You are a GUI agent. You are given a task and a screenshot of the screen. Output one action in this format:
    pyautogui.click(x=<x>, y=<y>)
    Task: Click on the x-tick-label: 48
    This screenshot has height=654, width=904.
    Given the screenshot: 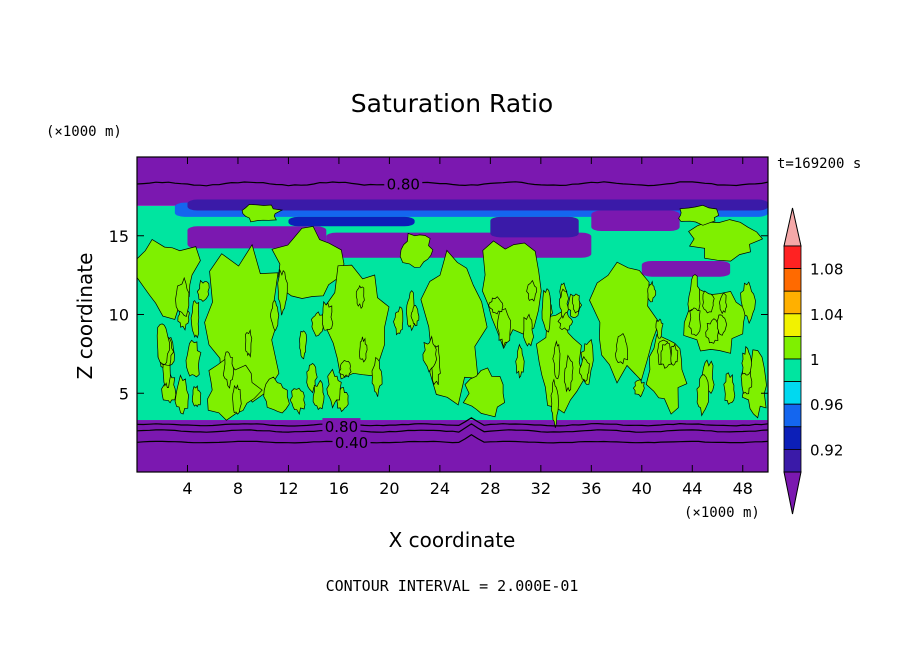 What is the action you would take?
    pyautogui.click(x=743, y=488)
    